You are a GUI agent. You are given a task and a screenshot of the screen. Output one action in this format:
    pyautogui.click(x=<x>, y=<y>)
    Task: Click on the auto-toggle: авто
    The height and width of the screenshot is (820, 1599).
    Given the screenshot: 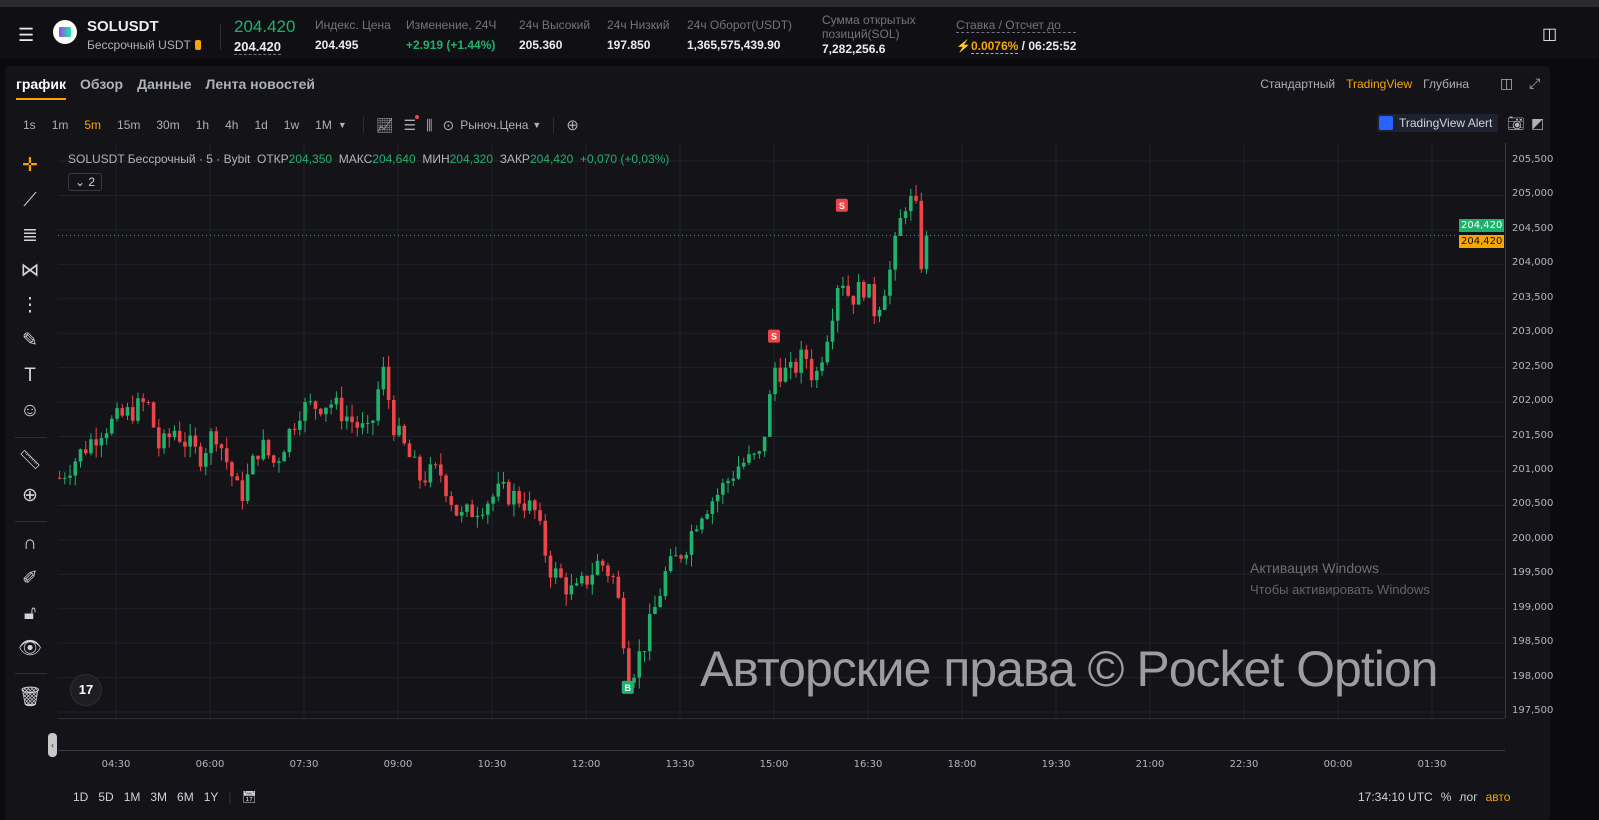 What is the action you would take?
    pyautogui.click(x=1498, y=797)
    